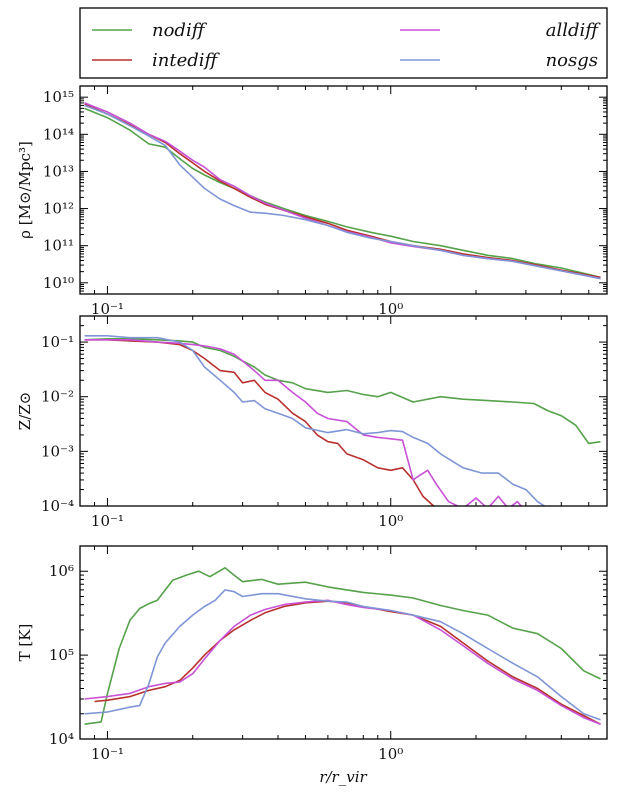 The height and width of the screenshot is (800, 617). What do you see at coordinates (572, 60) in the screenshot?
I see `legend-label-nosgs: nosgs` at bounding box center [572, 60].